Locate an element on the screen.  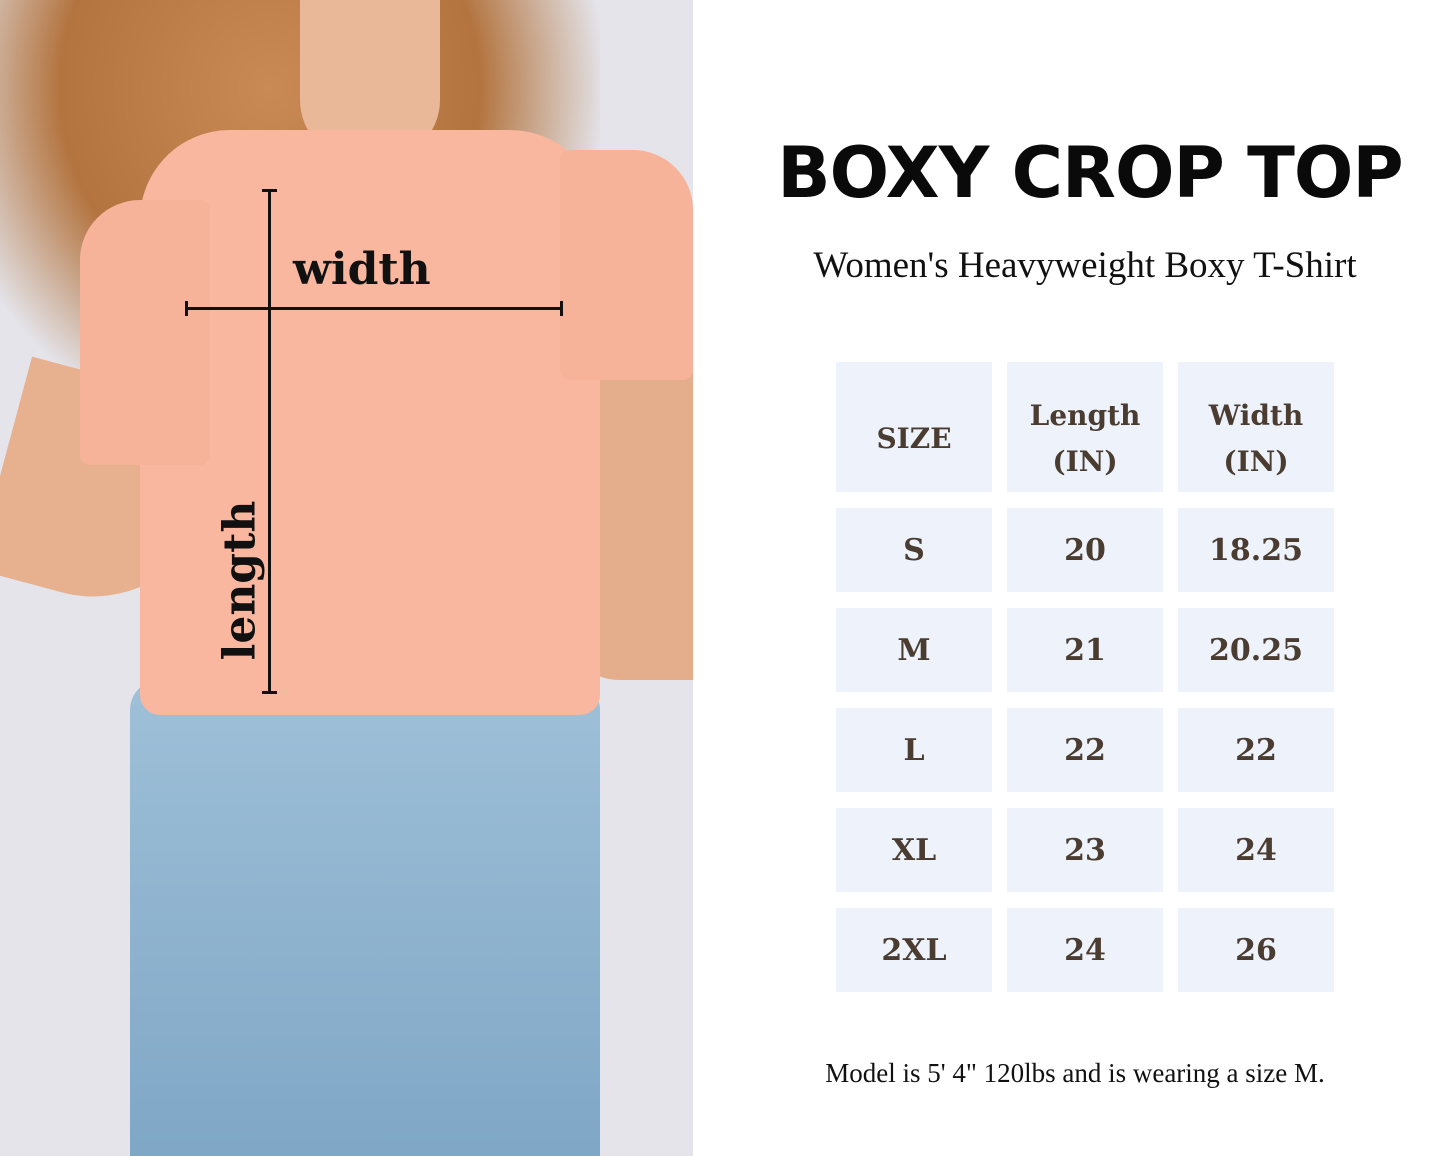
table-cell-length: 21 is located at coordinates (1085, 650).